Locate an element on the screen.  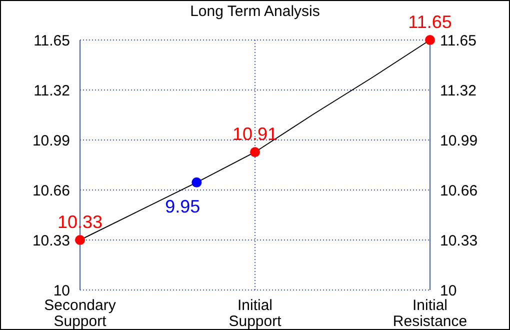
y2-tick-label: 10.33 is located at coordinates (459, 241).